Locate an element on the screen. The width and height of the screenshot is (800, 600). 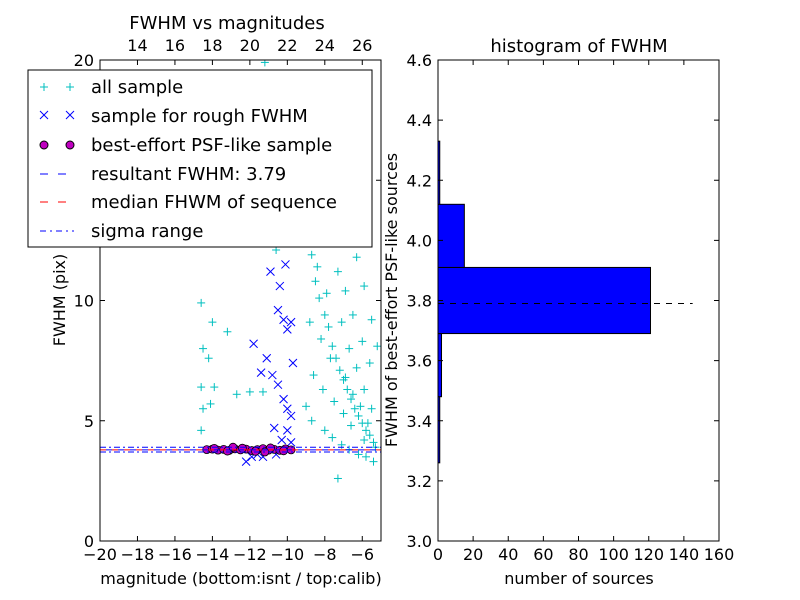
histogram-y-tick-label: 4.0 is located at coordinates (419, 240).